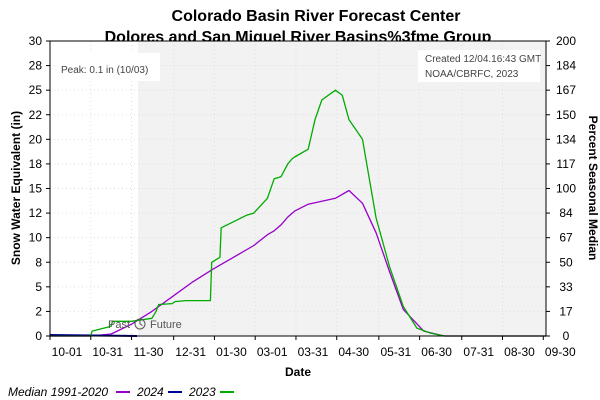  What do you see at coordinates (16, 188) in the screenshot?
I see `y-axis-label: Snow Water Equivalent (in)` at bounding box center [16, 188].